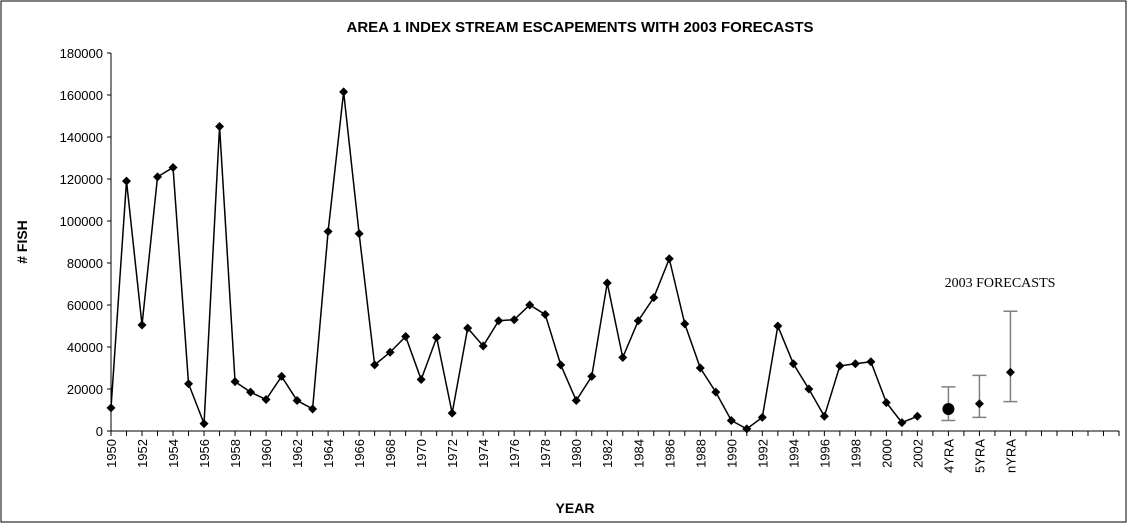  I want to click on x-tick-label: 1998, so click(855, 453).